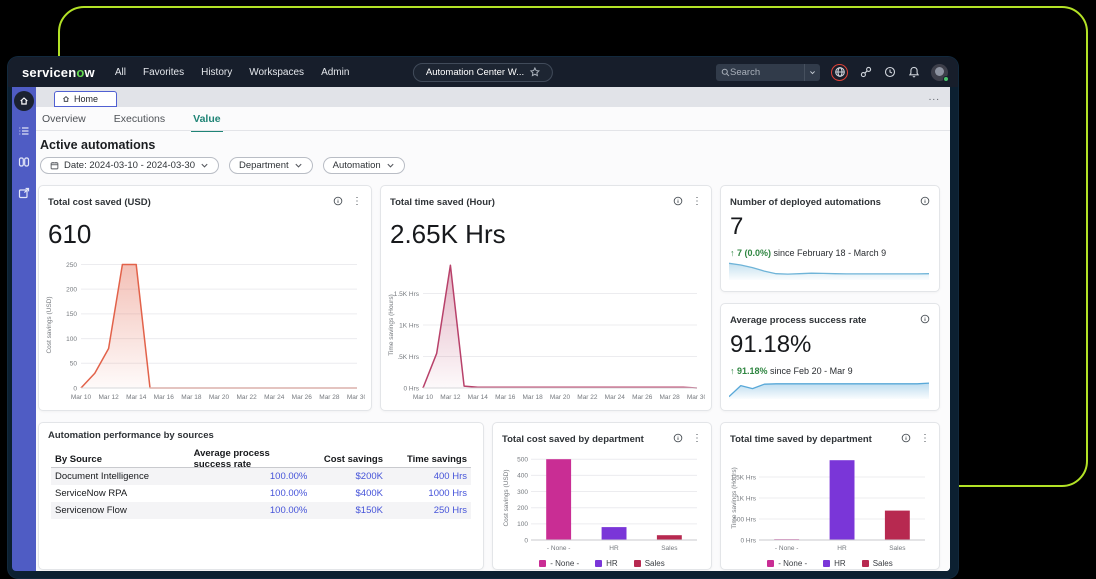 This screenshot has height=579, width=1096. I want to click on trend-indicator: ↑ 7 (0.0%) since February 18 - March 9, so click(830, 249).